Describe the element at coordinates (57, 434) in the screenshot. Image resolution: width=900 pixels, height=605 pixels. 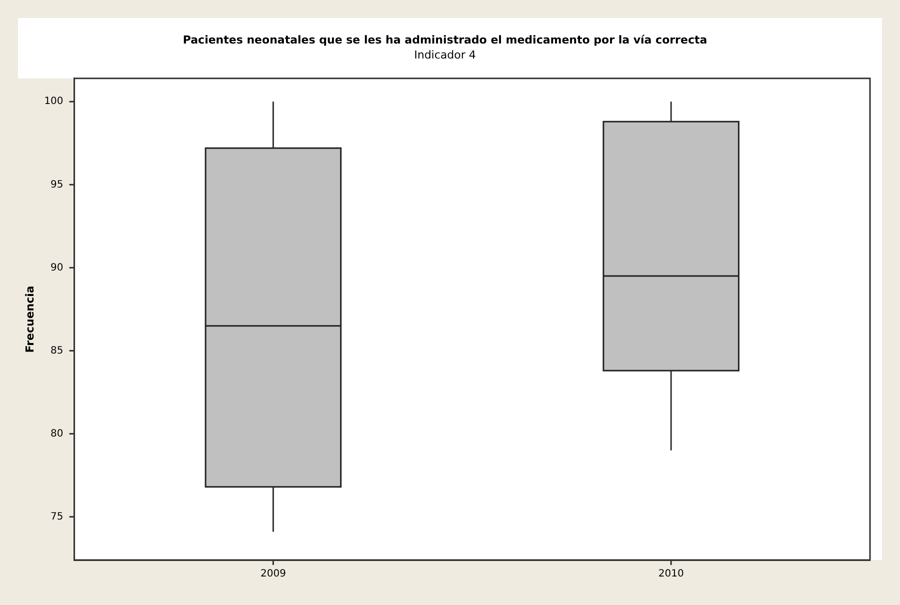
I see `y-tick-label: 80` at that location.